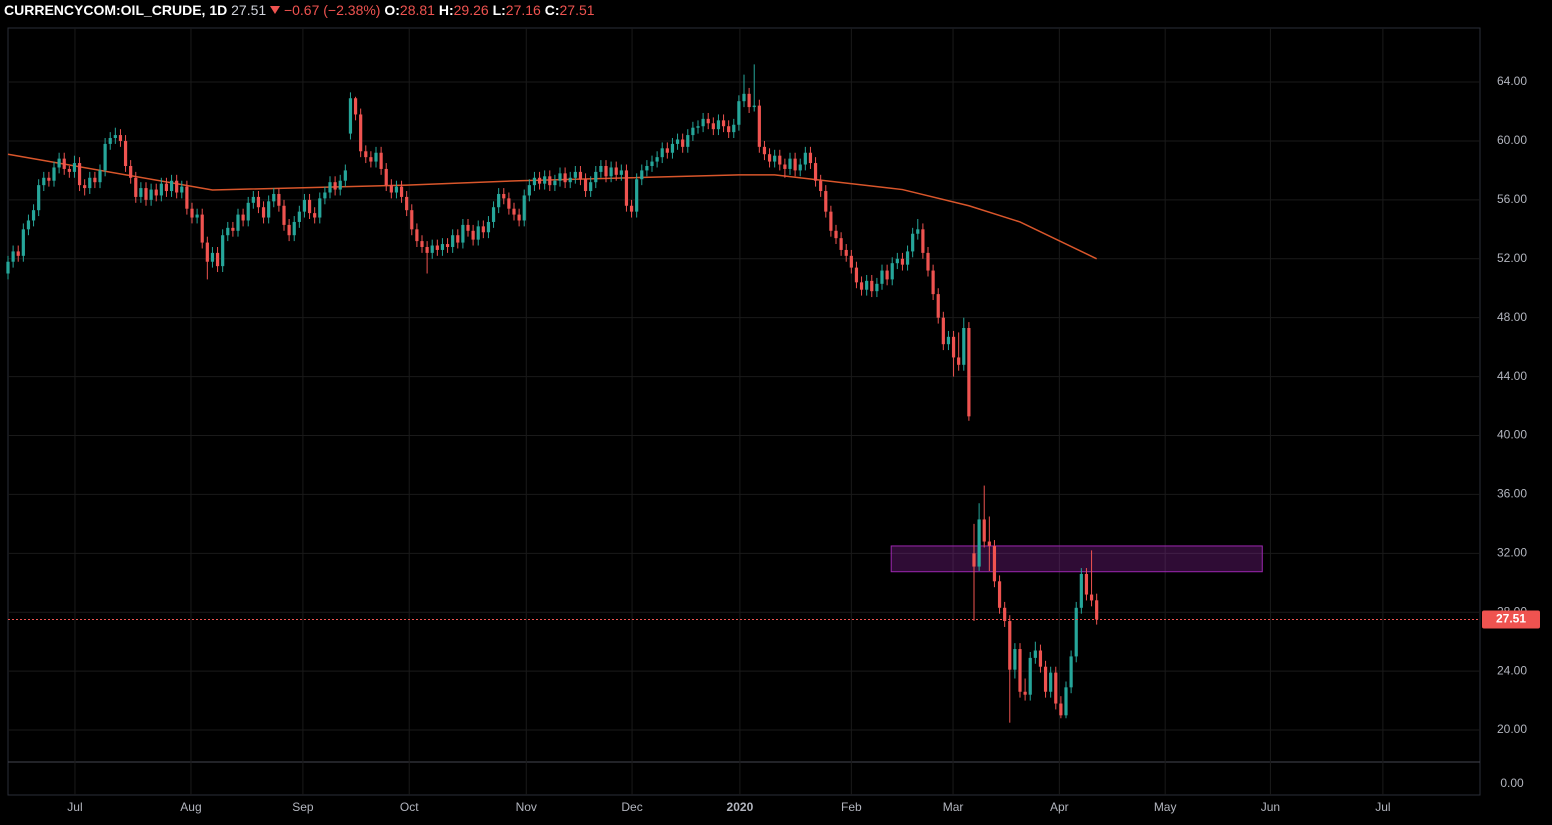 The image size is (1552, 825). I want to click on last: 27.51, so click(249, 10).